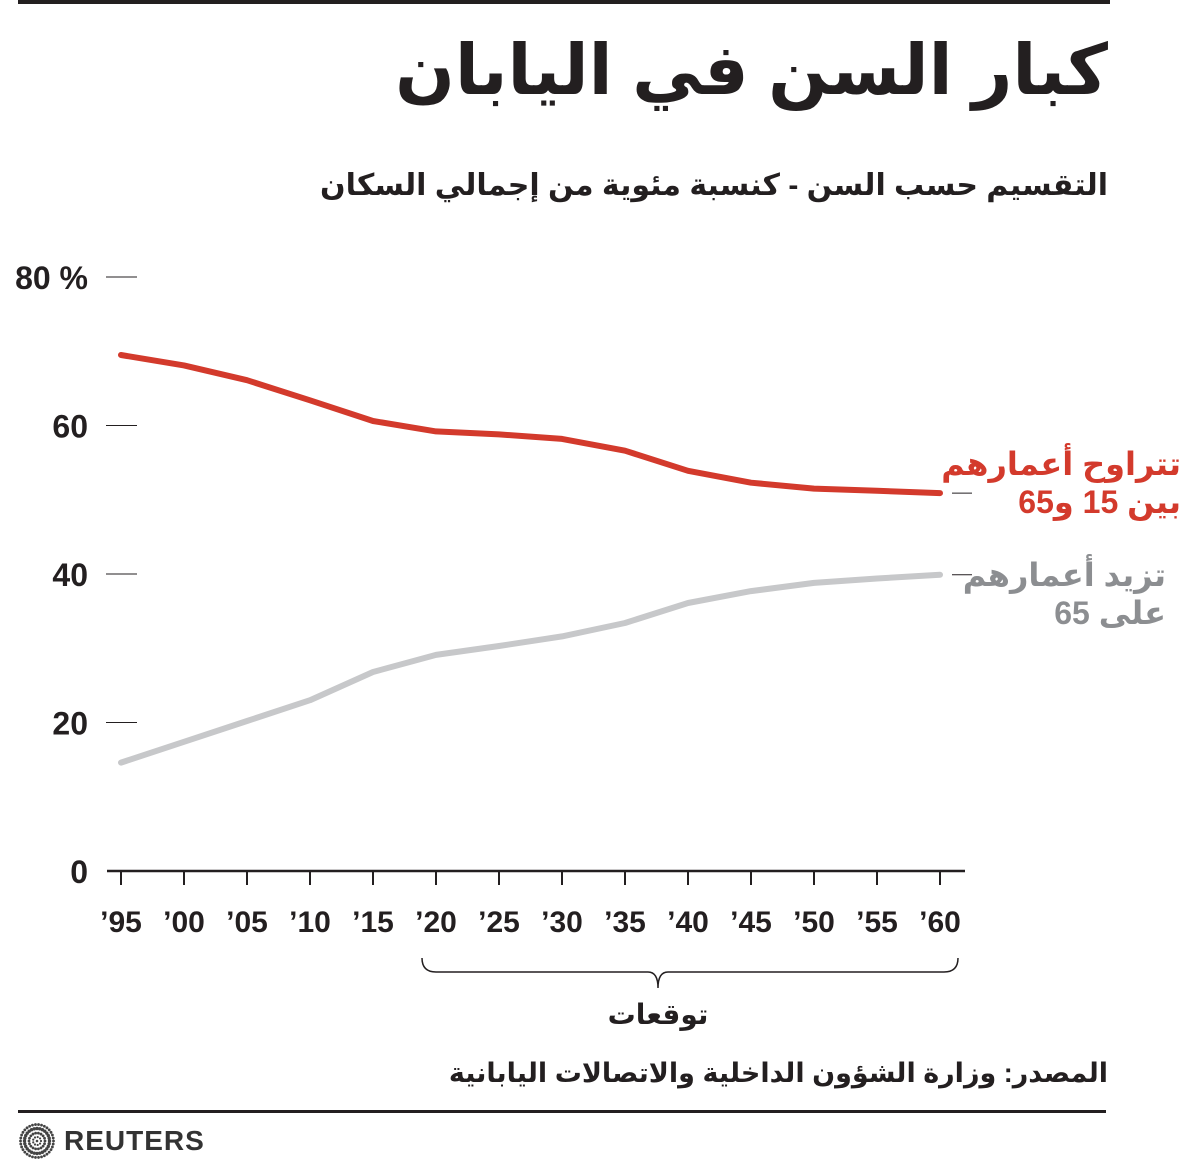  What do you see at coordinates (184, 922) in the screenshot?
I see `x-tick-label: ’00` at bounding box center [184, 922].